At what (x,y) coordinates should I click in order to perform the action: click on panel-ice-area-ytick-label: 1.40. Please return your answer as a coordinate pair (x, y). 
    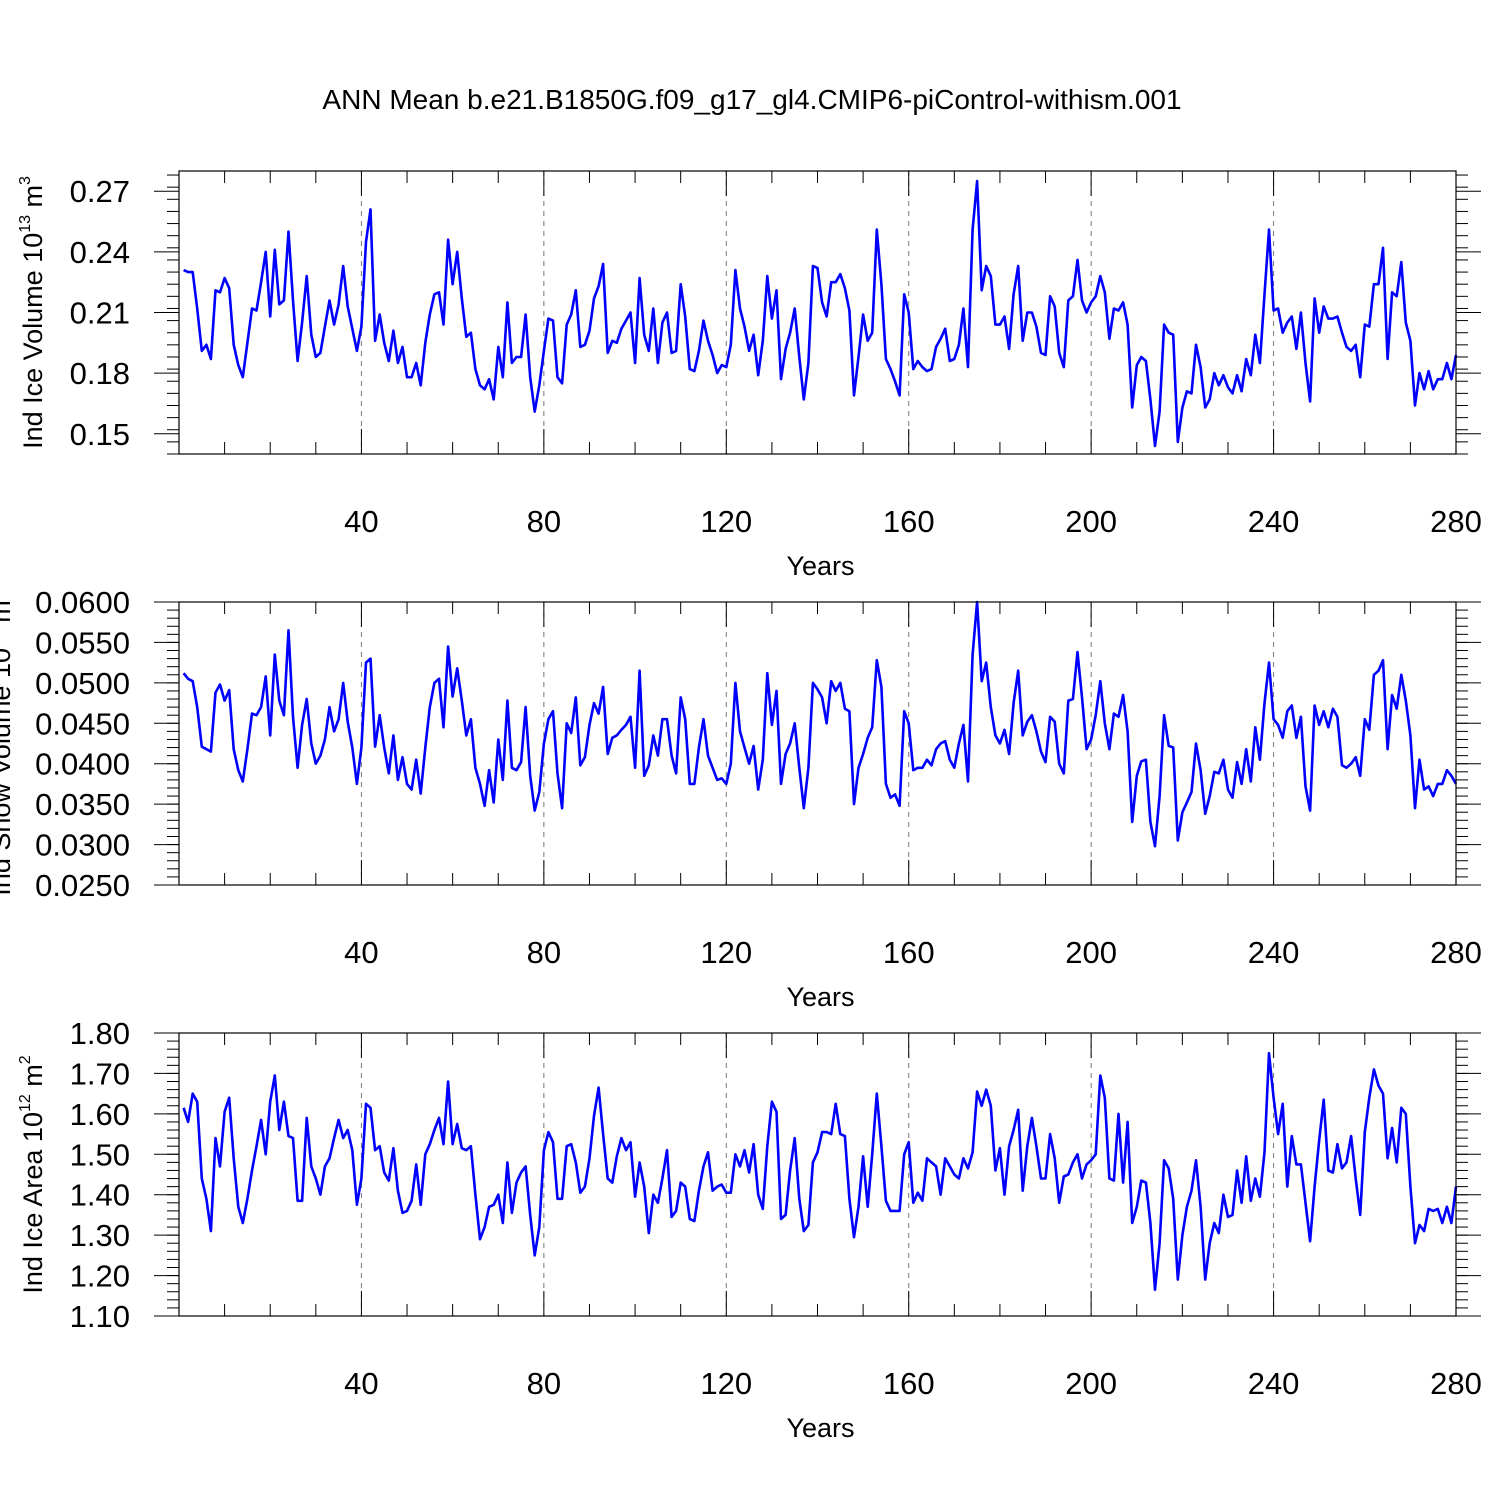
    Looking at the image, I should click on (100, 1195).